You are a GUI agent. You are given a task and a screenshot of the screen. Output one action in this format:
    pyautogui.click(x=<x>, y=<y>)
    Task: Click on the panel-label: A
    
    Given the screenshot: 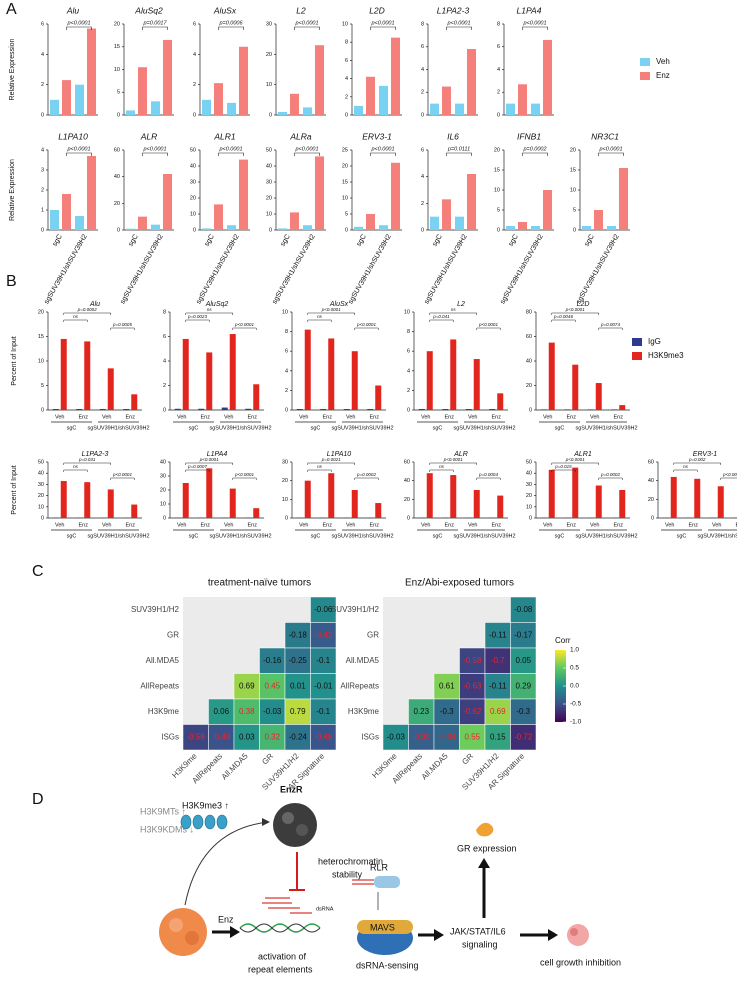 What is the action you would take?
    pyautogui.click(x=11, y=9)
    